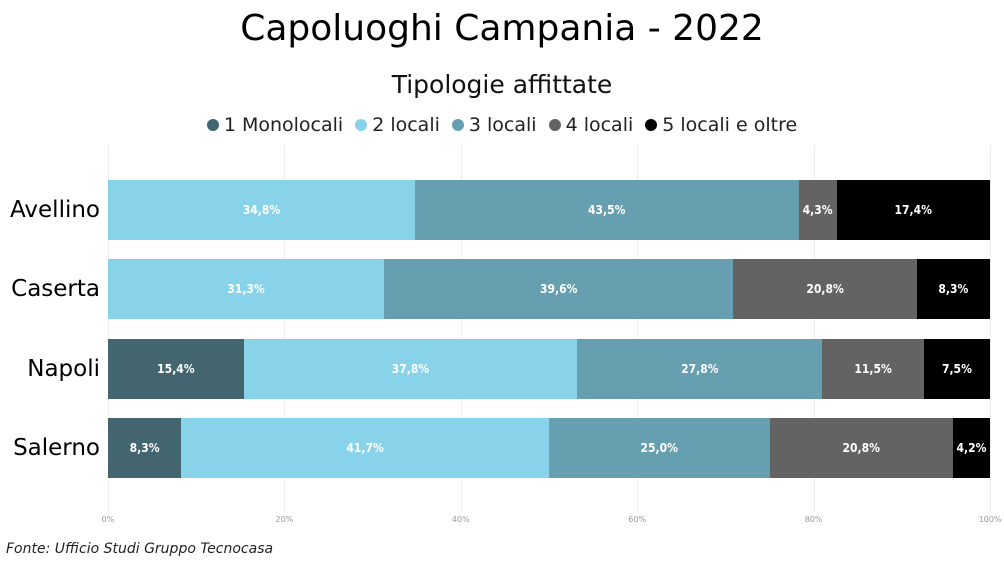  I want to click on legend-label: 3 locali, so click(502, 125).